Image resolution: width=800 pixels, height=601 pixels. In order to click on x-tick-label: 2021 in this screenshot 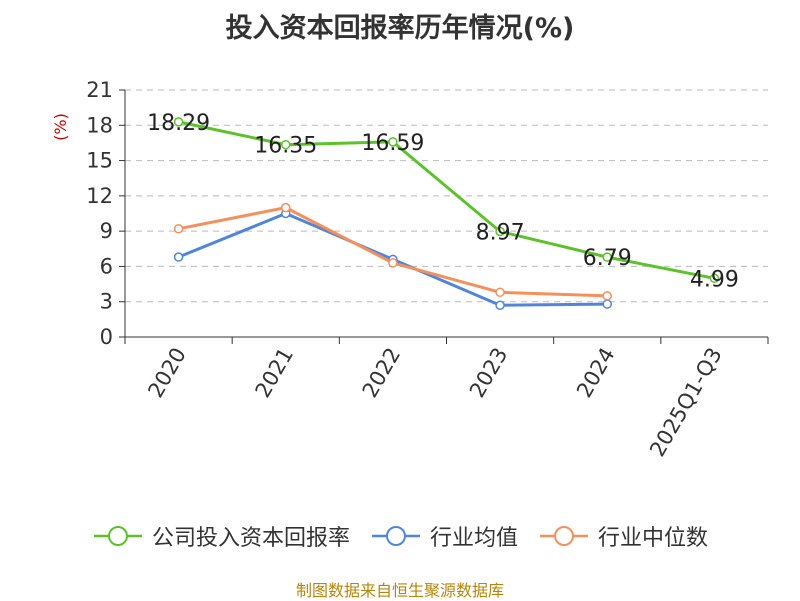, I will do `click(275, 373)`.